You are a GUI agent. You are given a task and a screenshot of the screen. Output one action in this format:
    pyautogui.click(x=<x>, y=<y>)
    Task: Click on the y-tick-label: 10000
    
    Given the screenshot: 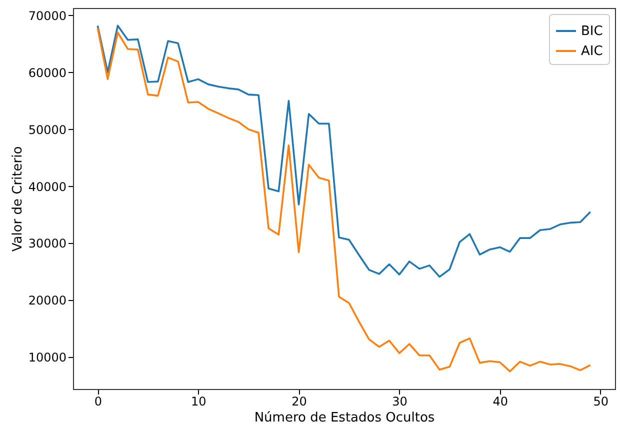 What is the action you would take?
    pyautogui.click(x=47, y=357)
    